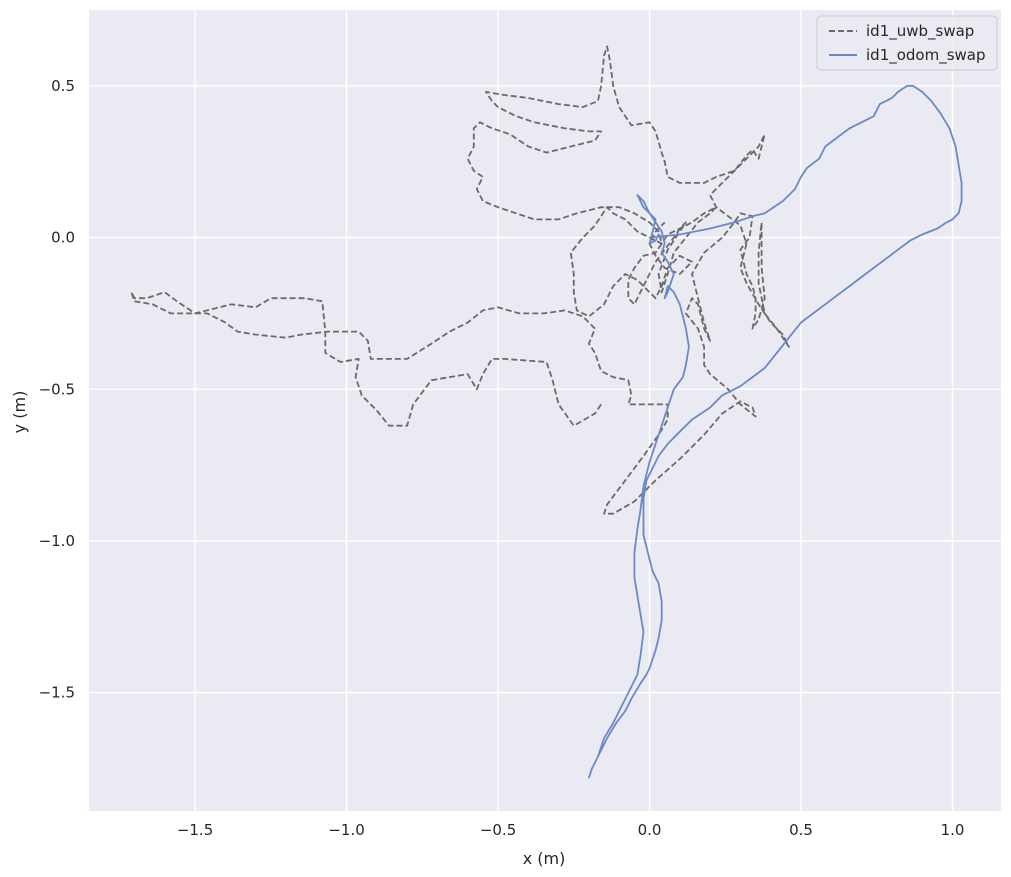 The image size is (1011, 877). What do you see at coordinates (650, 830) in the screenshot?
I see `x-tick-label: 0.0` at bounding box center [650, 830].